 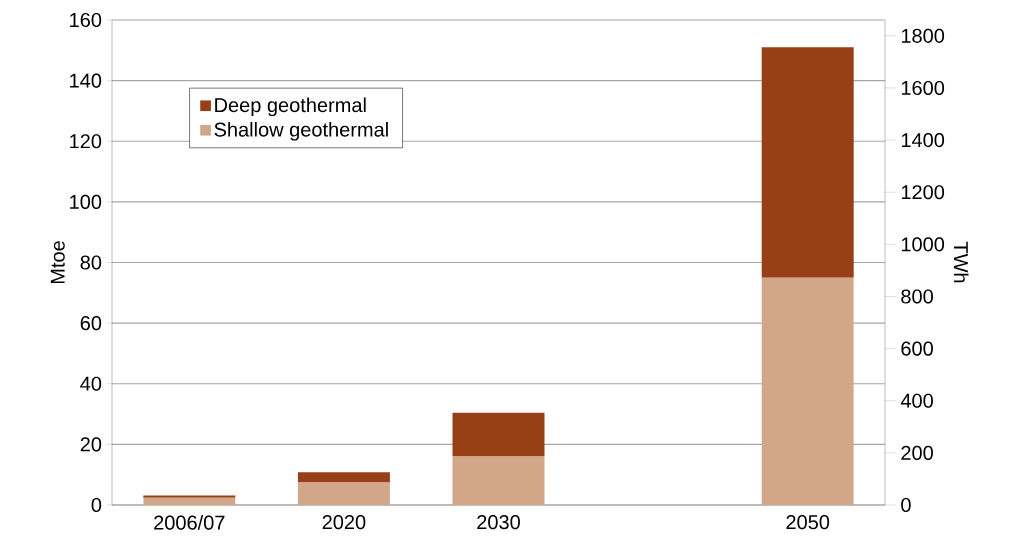 I want to click on y-tick-label: 80, so click(x=91, y=262).